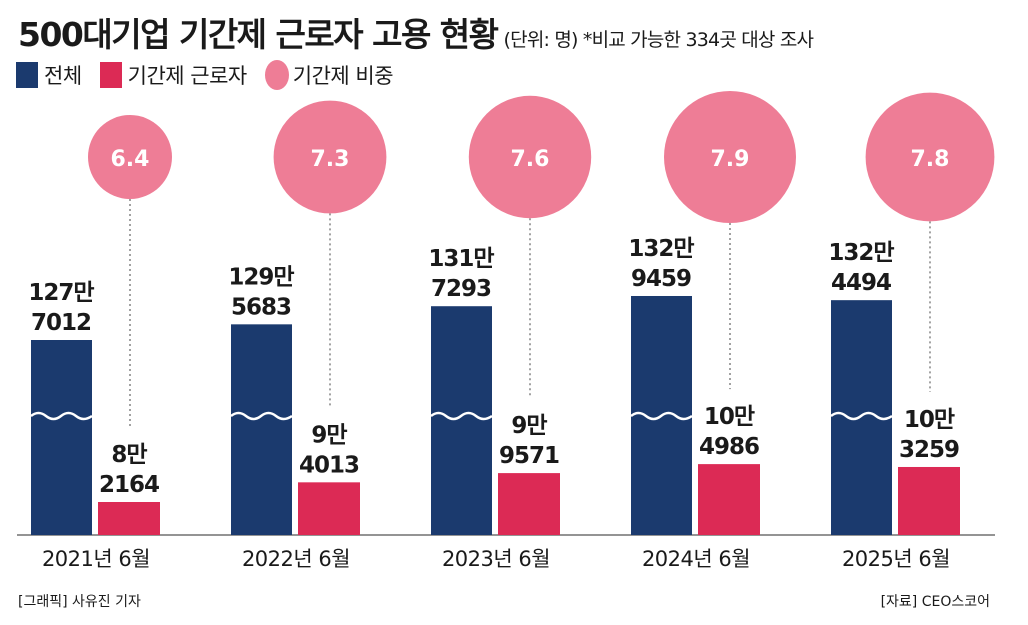 The width and height of the screenshot is (1028, 625). What do you see at coordinates (661, 279) in the screenshot?
I see `bar-total-label: 9459` at bounding box center [661, 279].